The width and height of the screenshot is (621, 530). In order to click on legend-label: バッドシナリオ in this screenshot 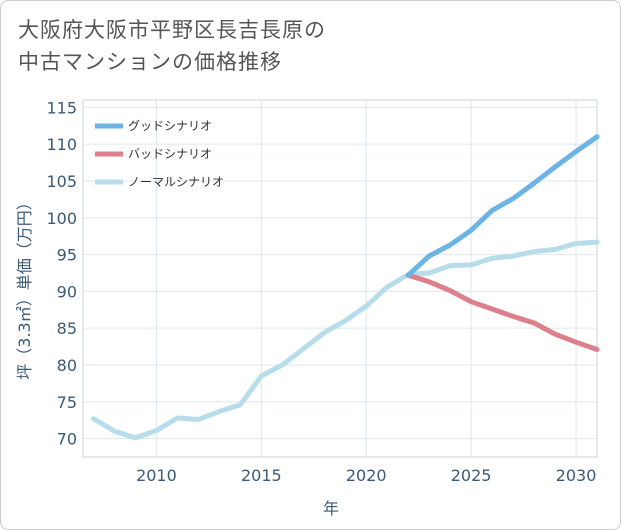, I will do `click(170, 154)`.